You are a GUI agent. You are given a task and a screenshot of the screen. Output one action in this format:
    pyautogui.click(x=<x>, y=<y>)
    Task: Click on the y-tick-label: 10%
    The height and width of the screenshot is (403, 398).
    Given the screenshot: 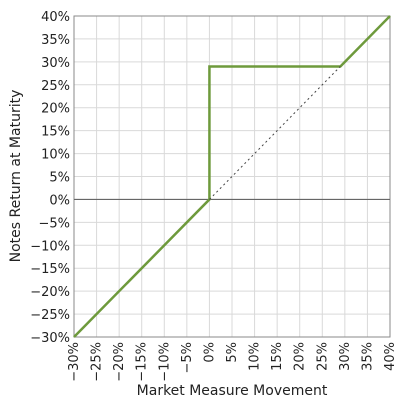 What is the action you would take?
    pyautogui.click(x=55, y=155)
    